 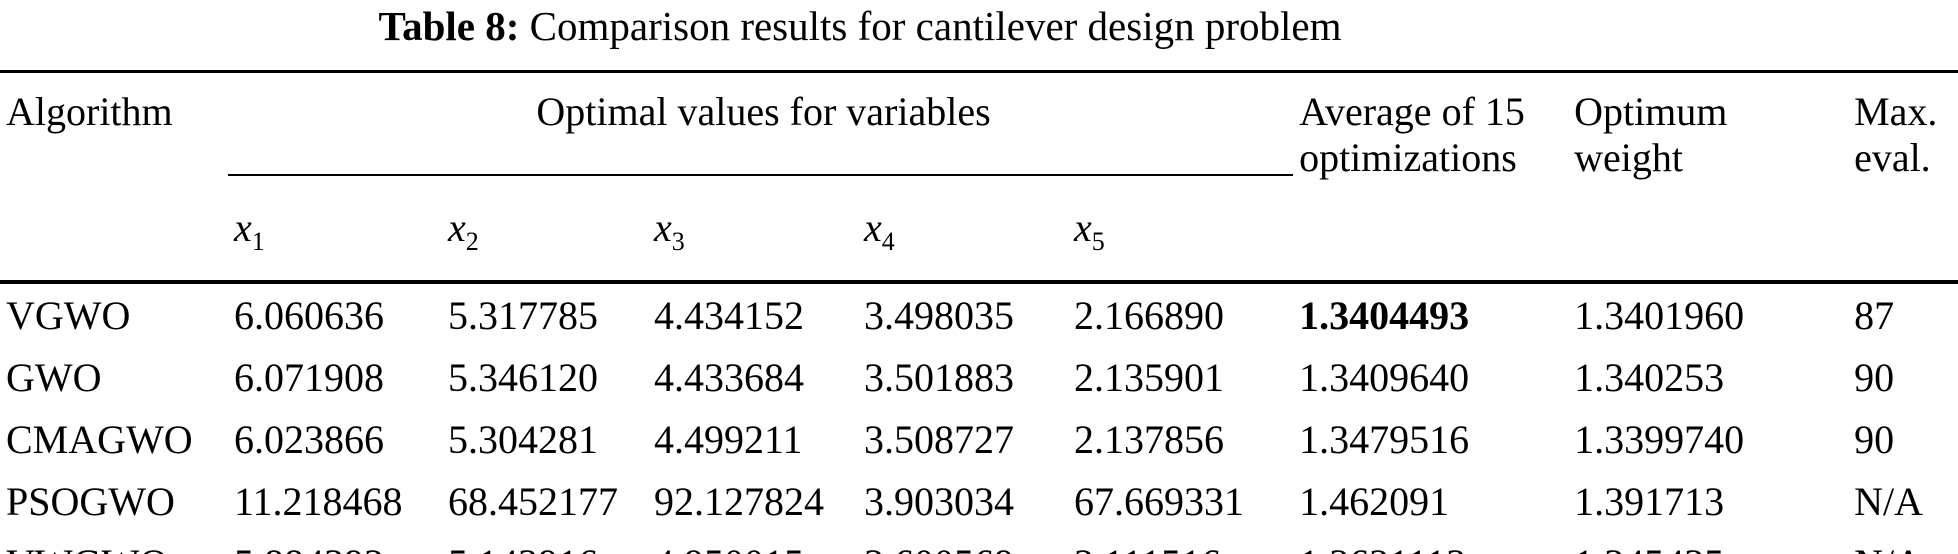 What do you see at coordinates (457, 227) in the screenshot?
I see `x2-symbol: x` at bounding box center [457, 227].